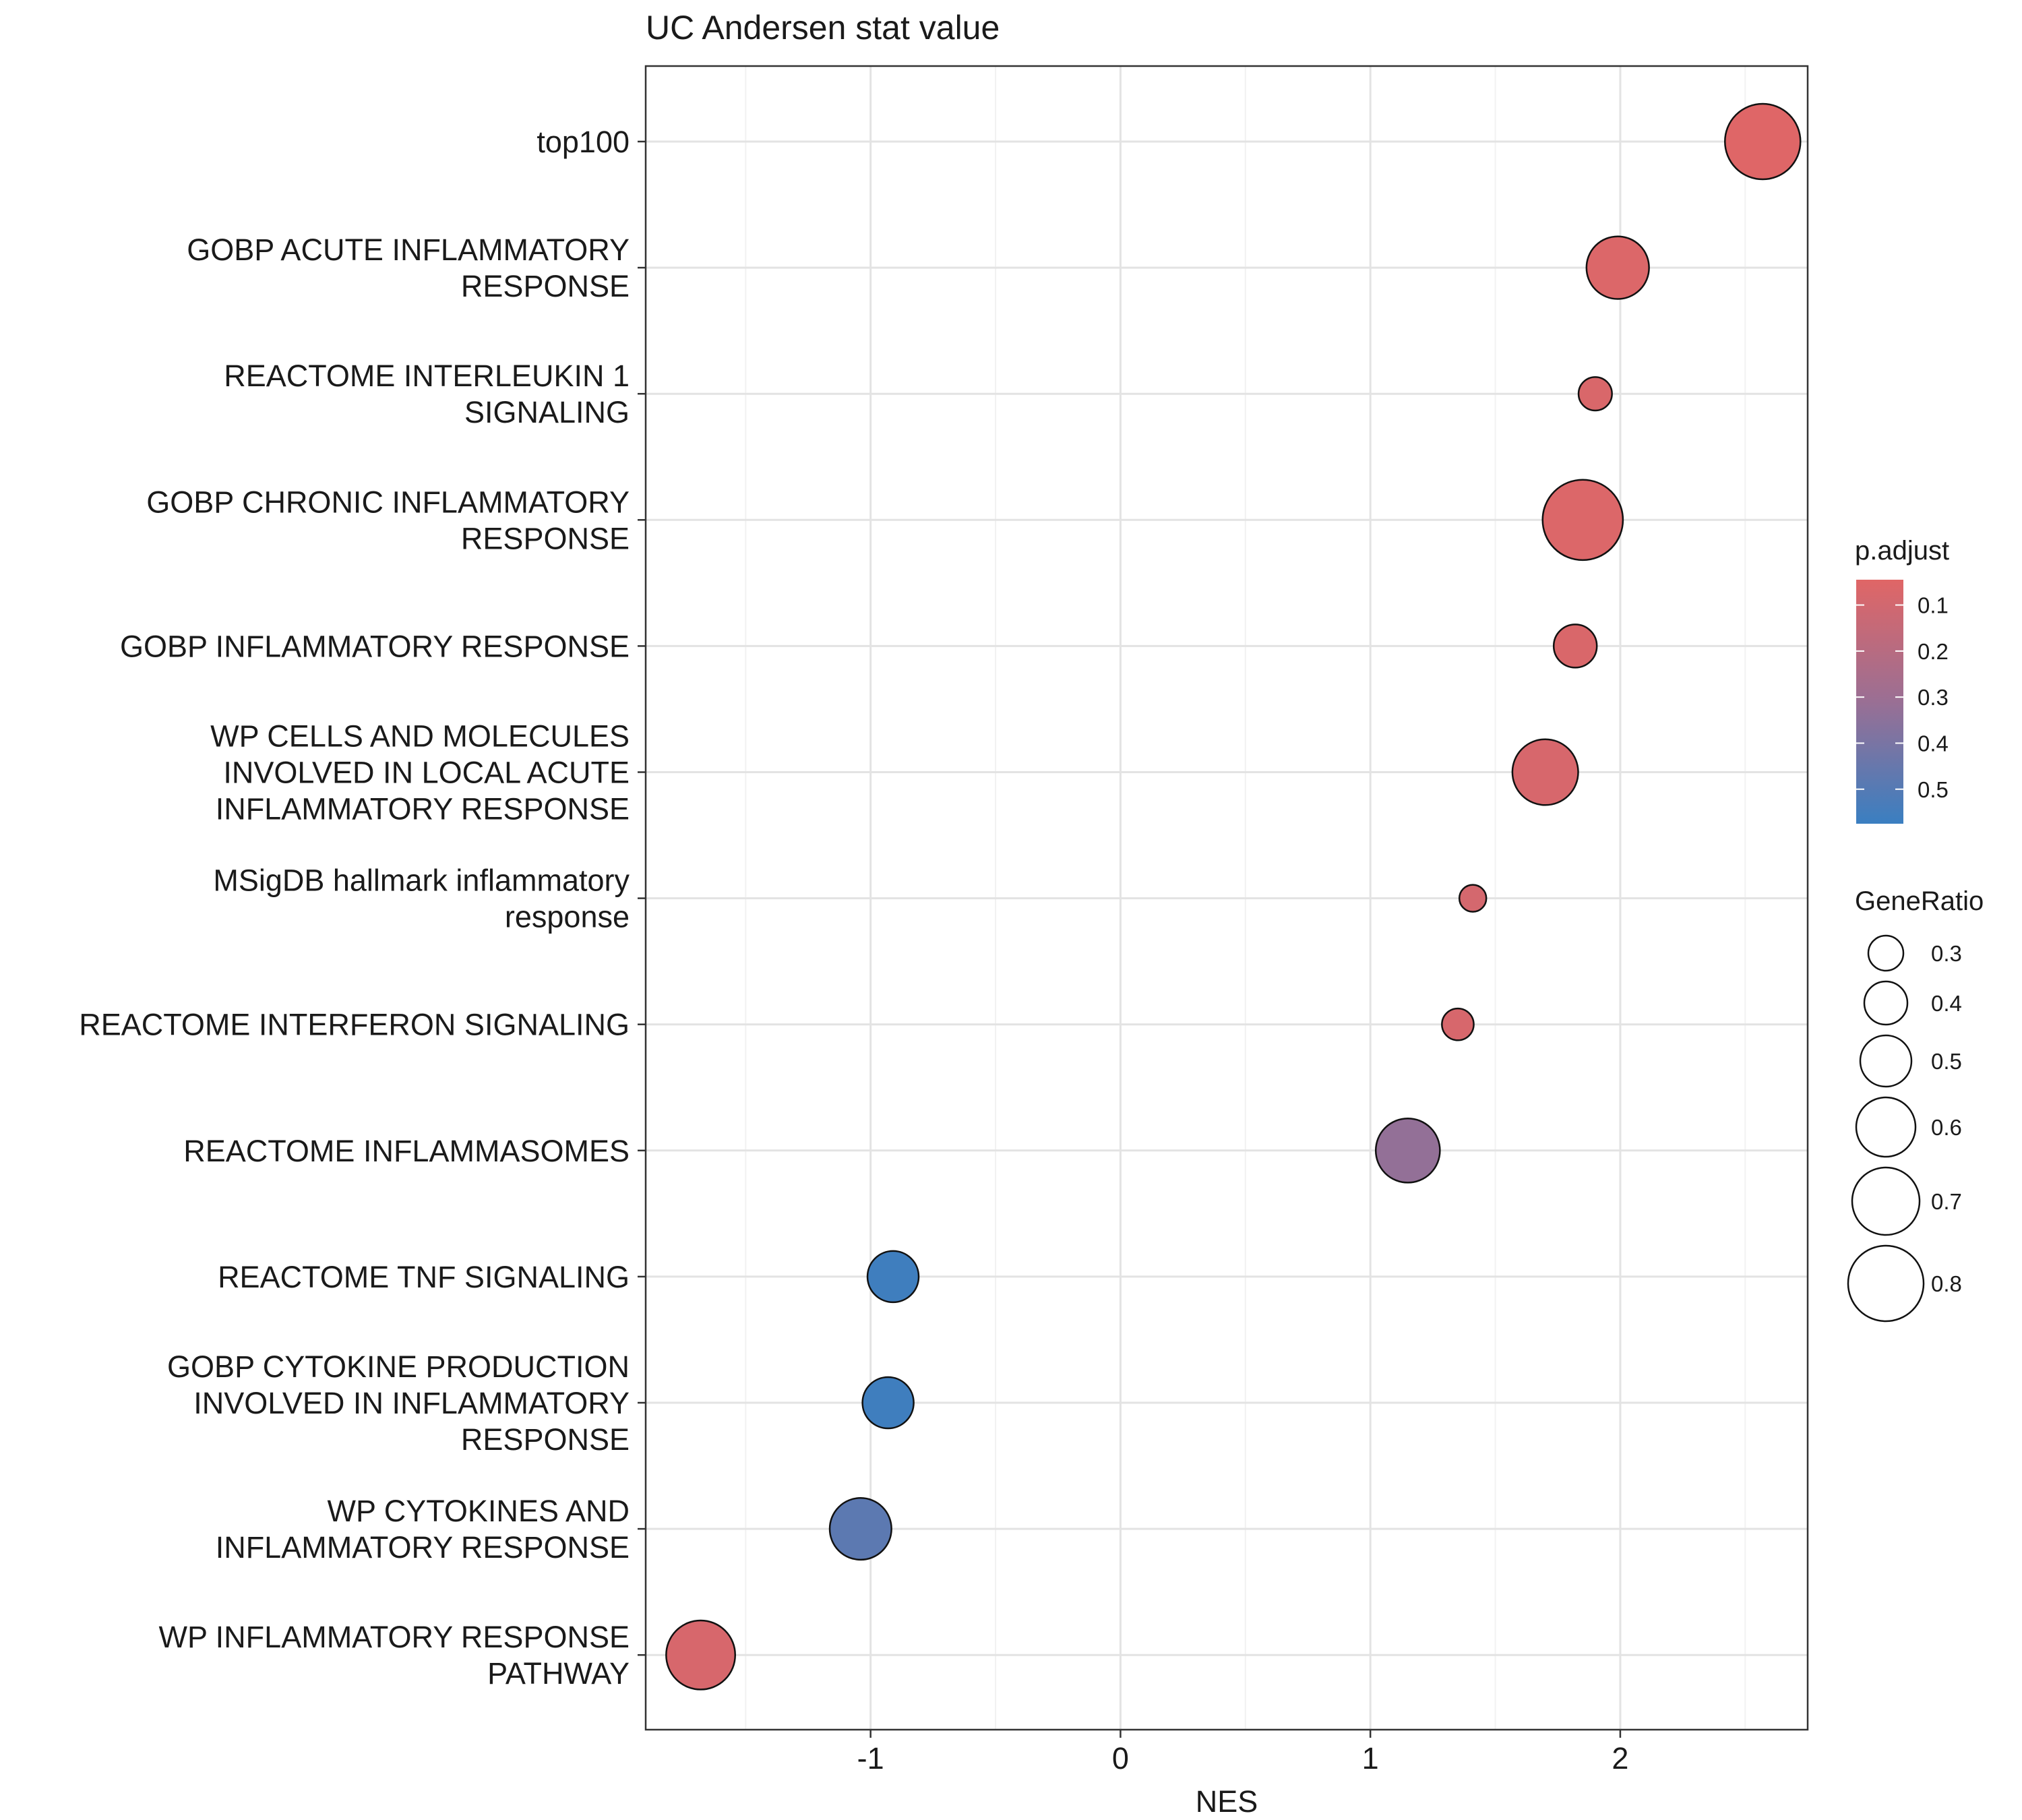 This screenshot has height=1820, width=2022. I want to click on x-axis-title: NES, so click(1227, 1801).